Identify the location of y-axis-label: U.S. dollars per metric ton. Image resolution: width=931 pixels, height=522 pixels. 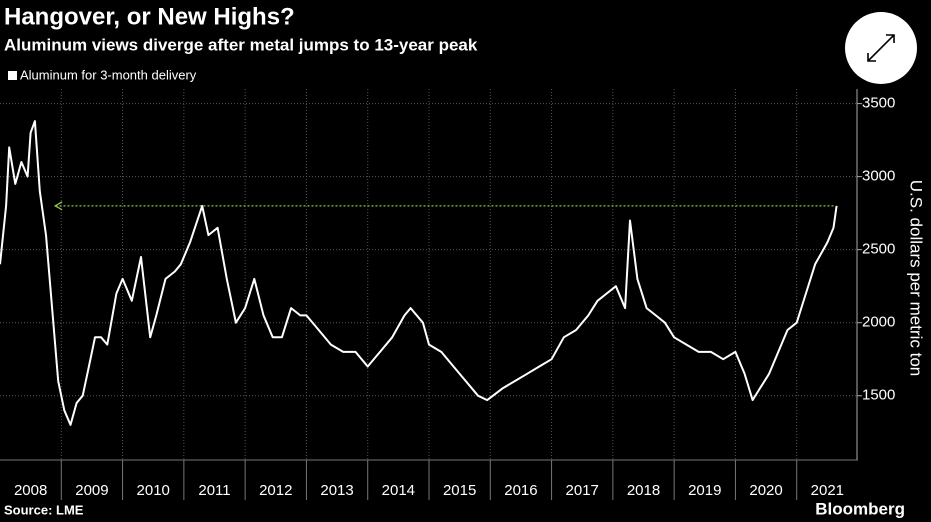
(916, 278).